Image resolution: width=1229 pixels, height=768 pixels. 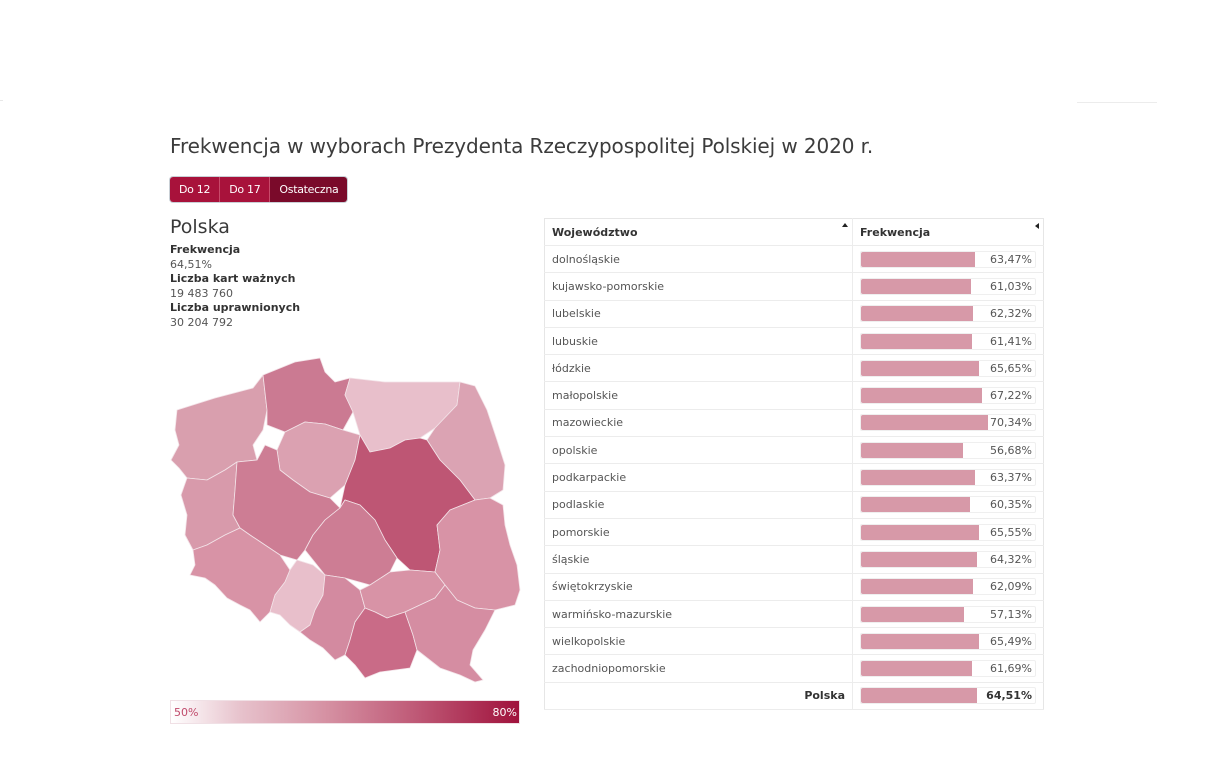 I want to click on turnout-value: 61,41%, so click(x=1011, y=341).